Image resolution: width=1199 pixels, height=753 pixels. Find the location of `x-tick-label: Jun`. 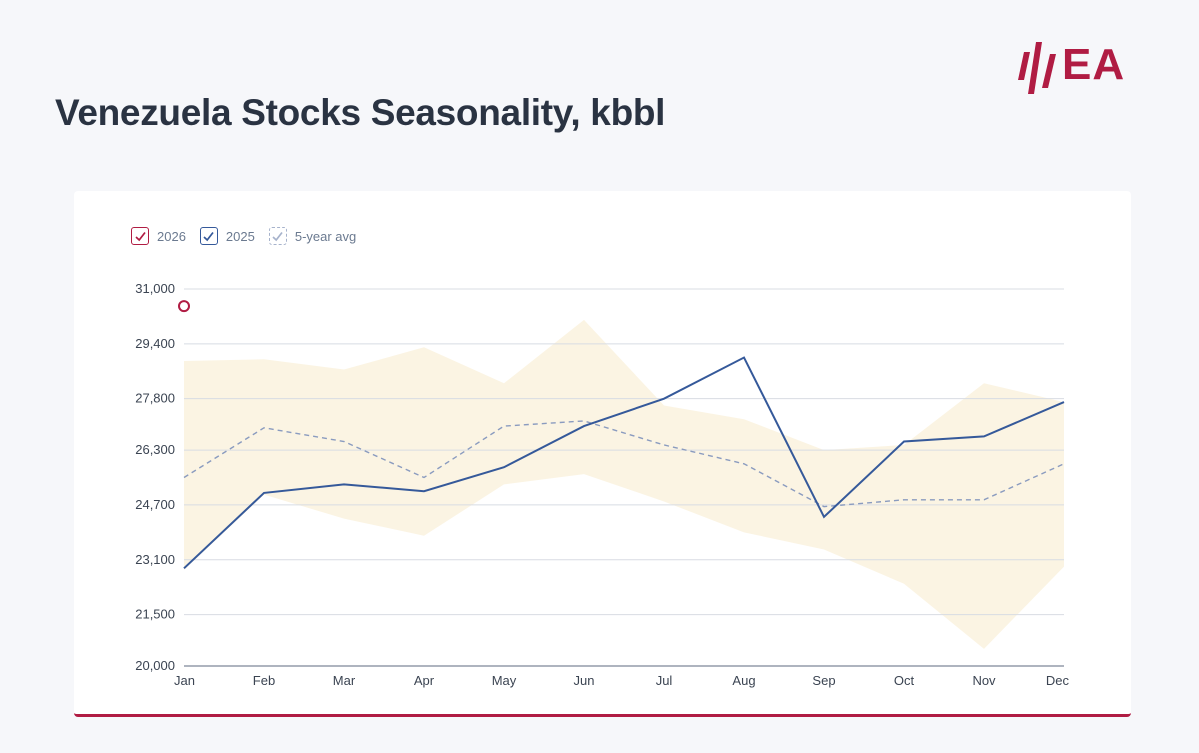

x-tick-label: Jun is located at coordinates (584, 680).